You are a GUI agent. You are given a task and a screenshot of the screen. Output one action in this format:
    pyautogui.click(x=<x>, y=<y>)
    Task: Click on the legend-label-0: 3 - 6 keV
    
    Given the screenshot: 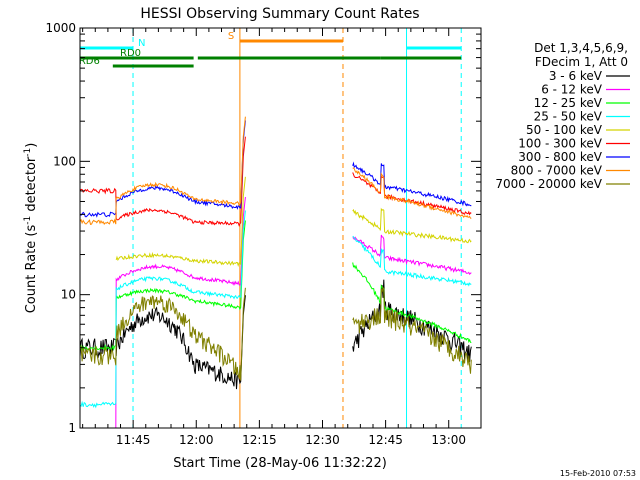 What is the action you would take?
    pyautogui.click(x=576, y=76)
    